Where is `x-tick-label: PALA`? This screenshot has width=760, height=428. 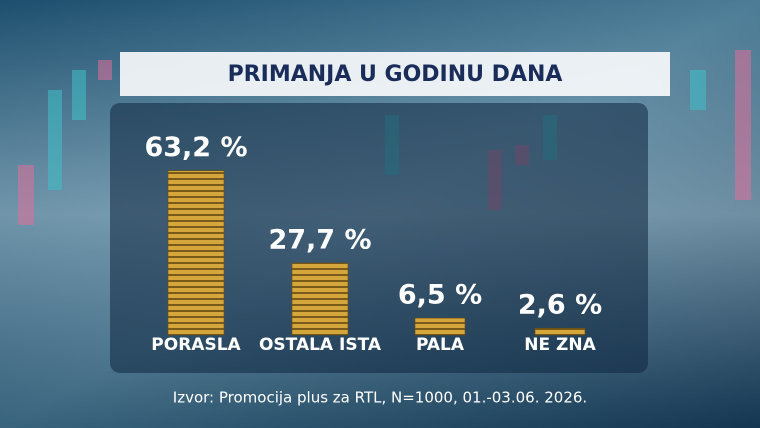
x-tick-label: PALA is located at coordinates (440, 345).